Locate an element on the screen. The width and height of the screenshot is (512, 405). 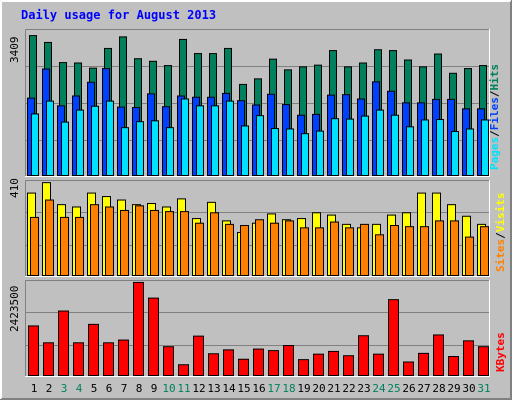
x-label-day-29: 29 is located at coordinates (453, 388).